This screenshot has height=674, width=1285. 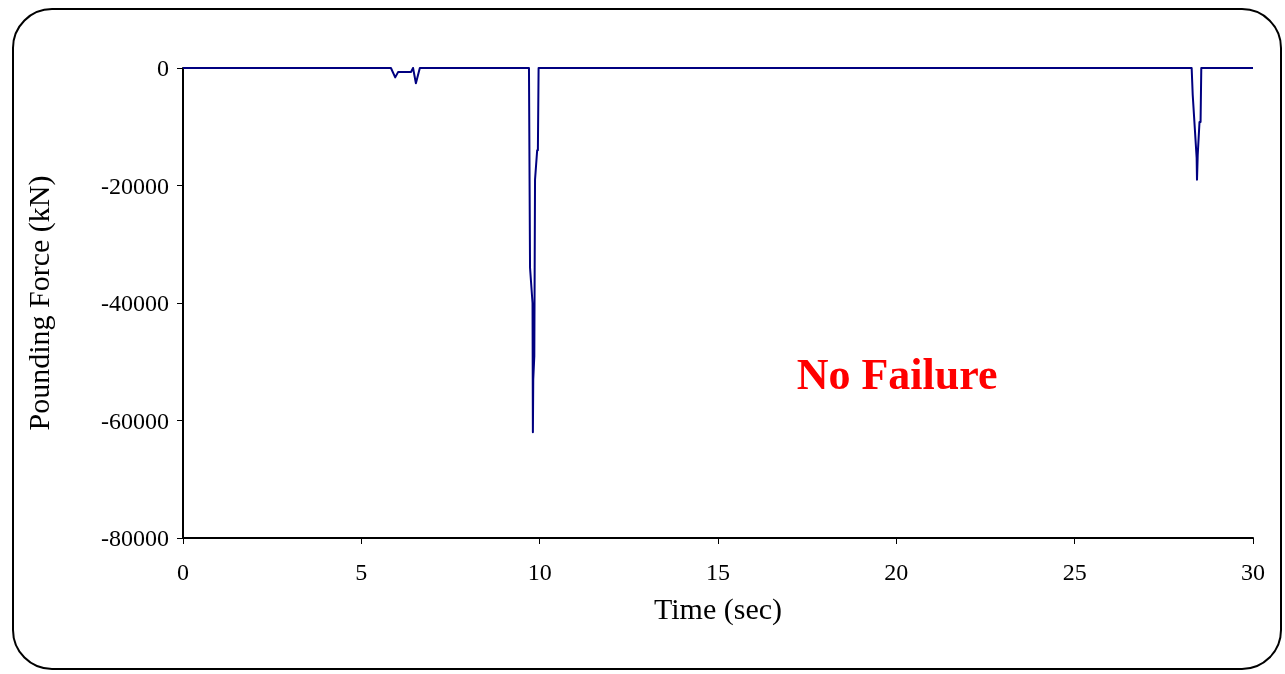 What do you see at coordinates (361, 572) in the screenshot?
I see `x-tick-label: 5` at bounding box center [361, 572].